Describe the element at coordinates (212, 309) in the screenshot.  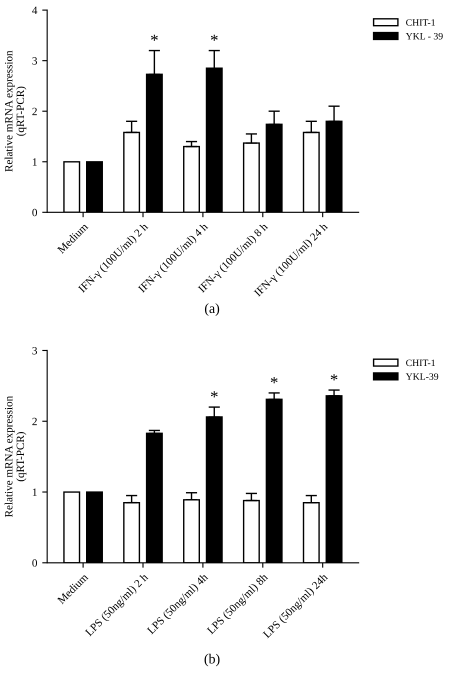
I see `text: (a)` at that location.